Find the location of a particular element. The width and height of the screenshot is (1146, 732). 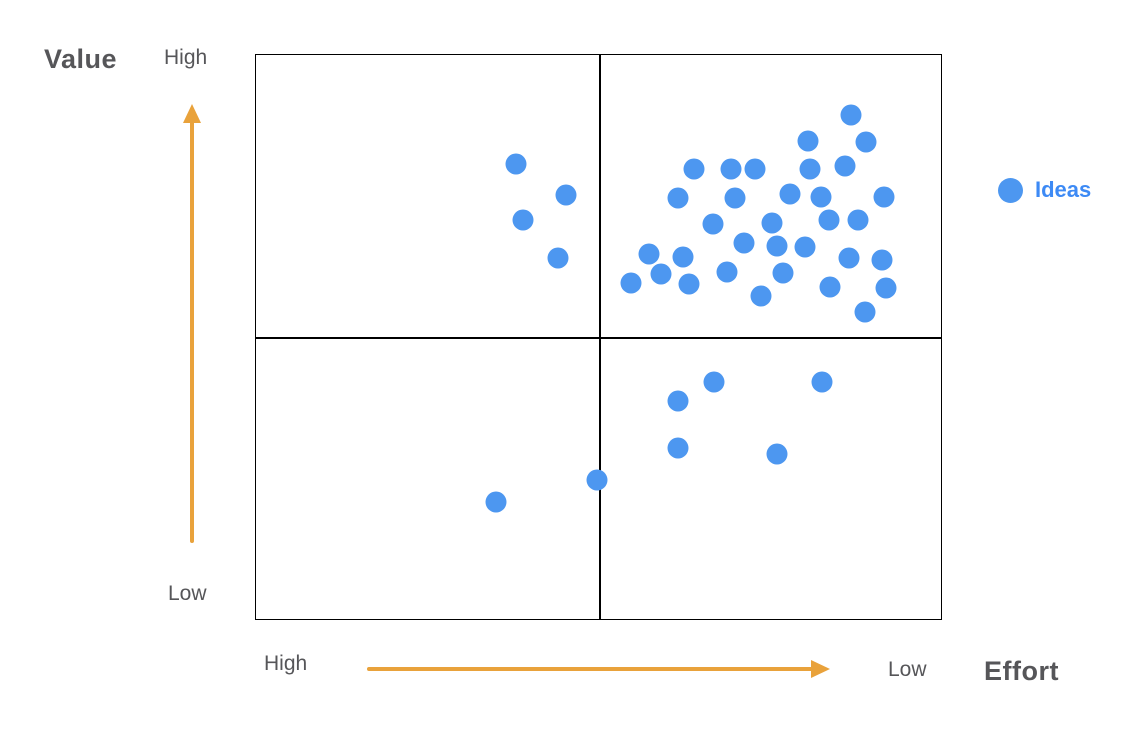

quadrant-horizontal-divider is located at coordinates (598, 338).